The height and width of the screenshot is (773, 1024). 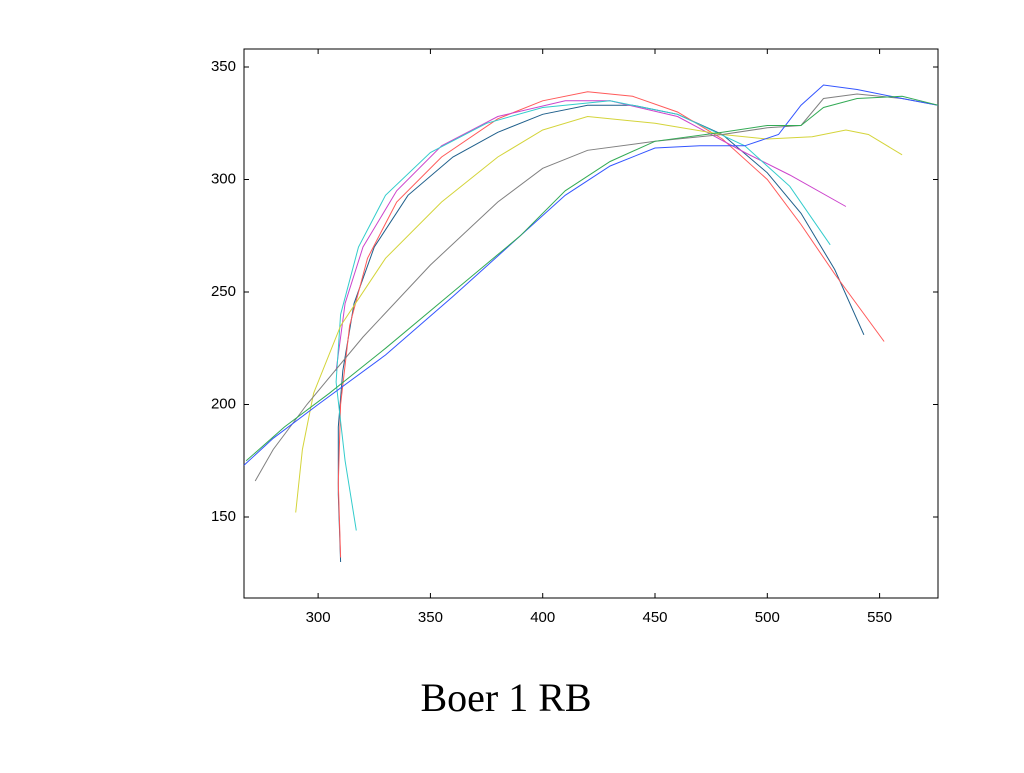 I want to click on x-tick-label: 450, so click(x=654, y=617).